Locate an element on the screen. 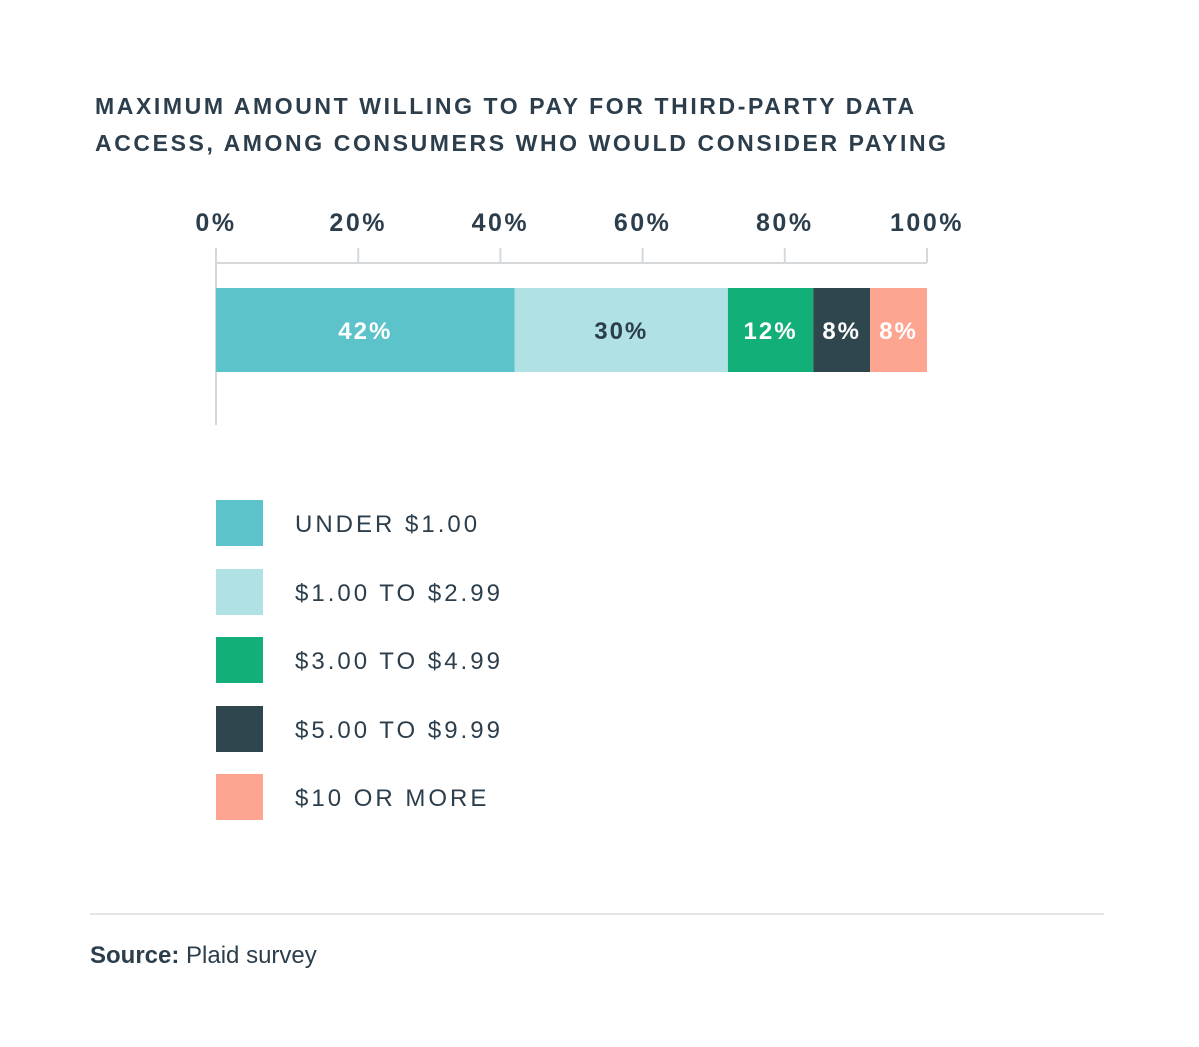  x-axis: 0% 20% 40% 60% 80% 100% is located at coordinates (579, 317).